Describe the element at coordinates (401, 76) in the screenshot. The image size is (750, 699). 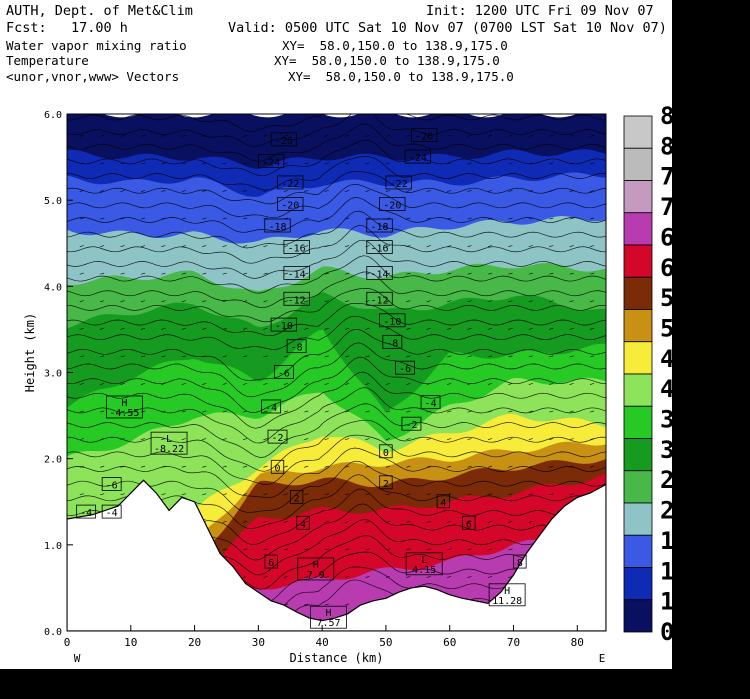
I see `header-field3-xy: XY= 58.0,150.0 to 138.9,175.0` at that location.